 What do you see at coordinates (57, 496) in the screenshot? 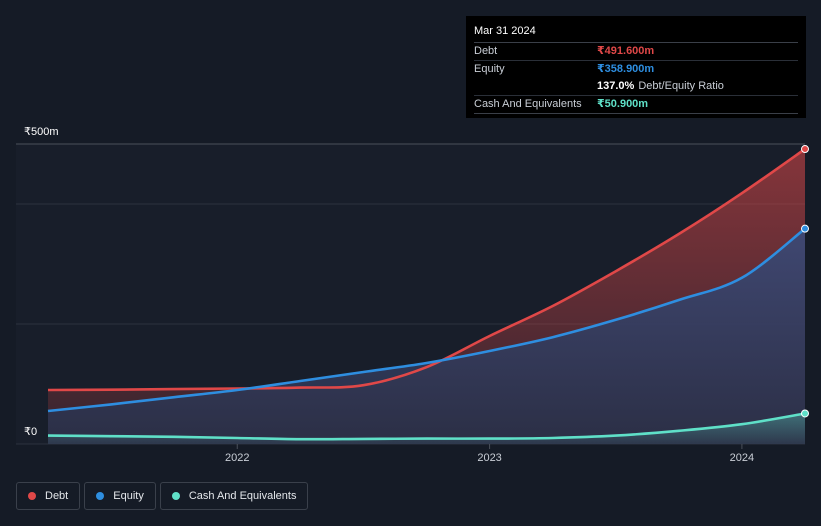
I see `legend-debt-label: Debt` at bounding box center [57, 496].